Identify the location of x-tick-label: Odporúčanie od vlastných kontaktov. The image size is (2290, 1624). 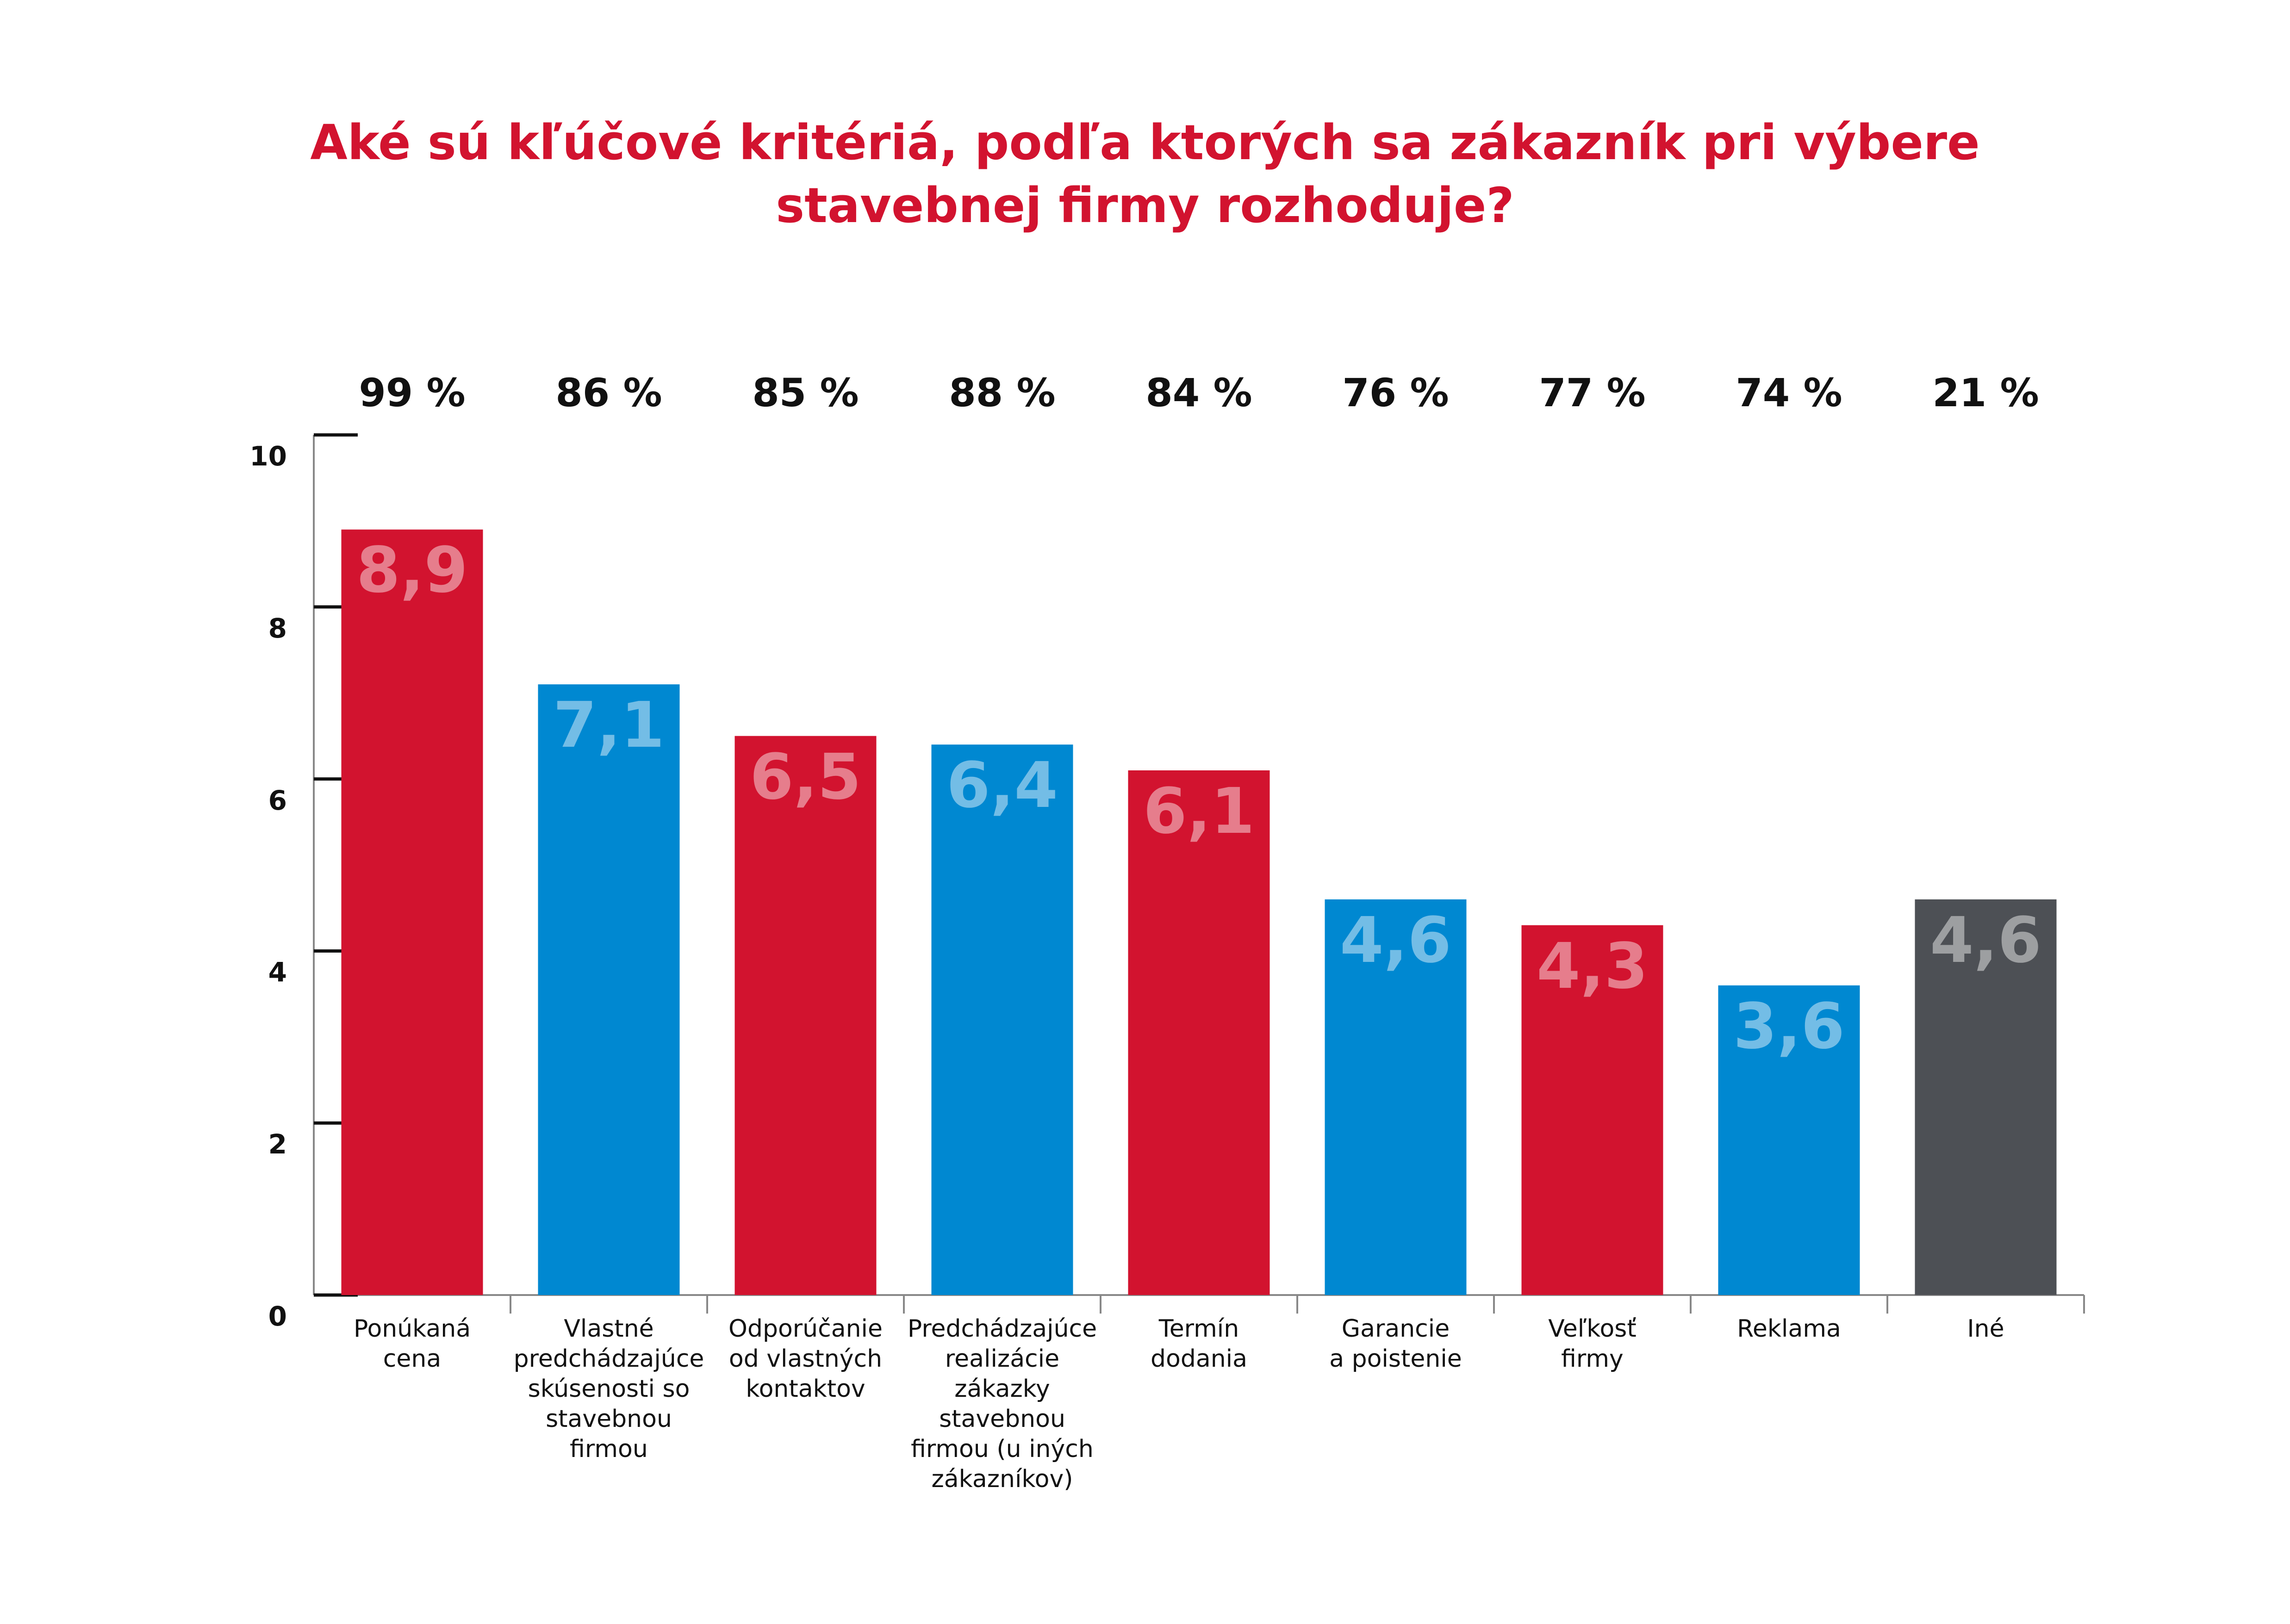
(806, 1359).